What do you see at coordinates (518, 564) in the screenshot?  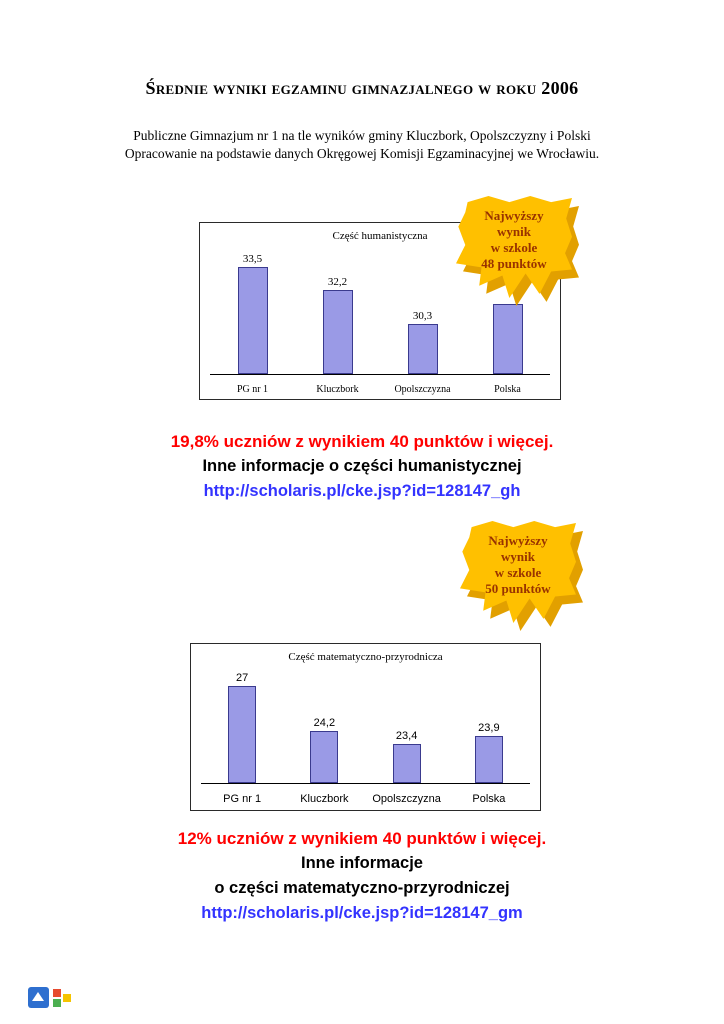 I see `badge-text: Najwyższy wynik w szkole 50 punktów` at bounding box center [518, 564].